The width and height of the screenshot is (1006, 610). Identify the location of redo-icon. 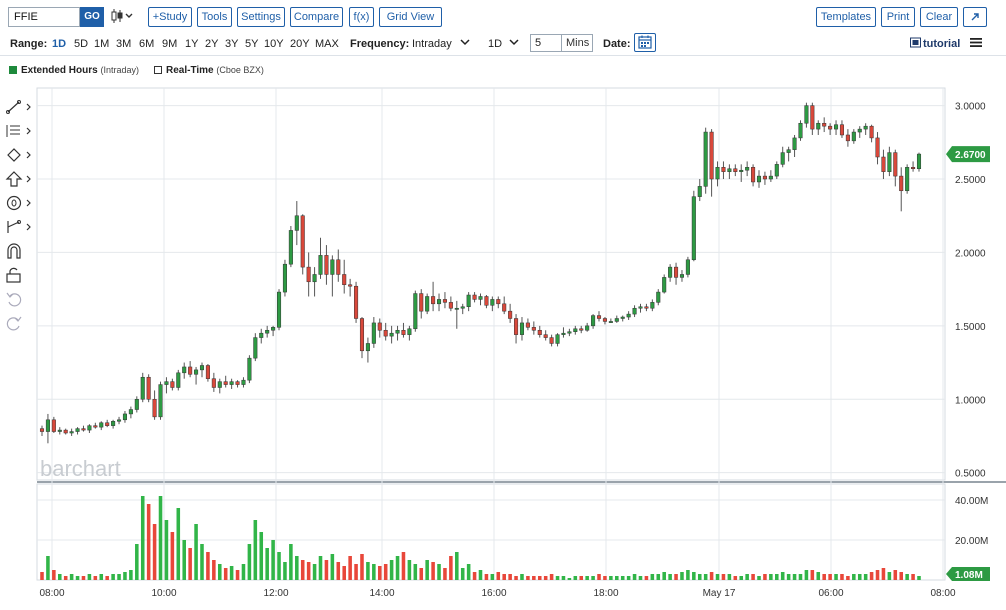
(20, 323).